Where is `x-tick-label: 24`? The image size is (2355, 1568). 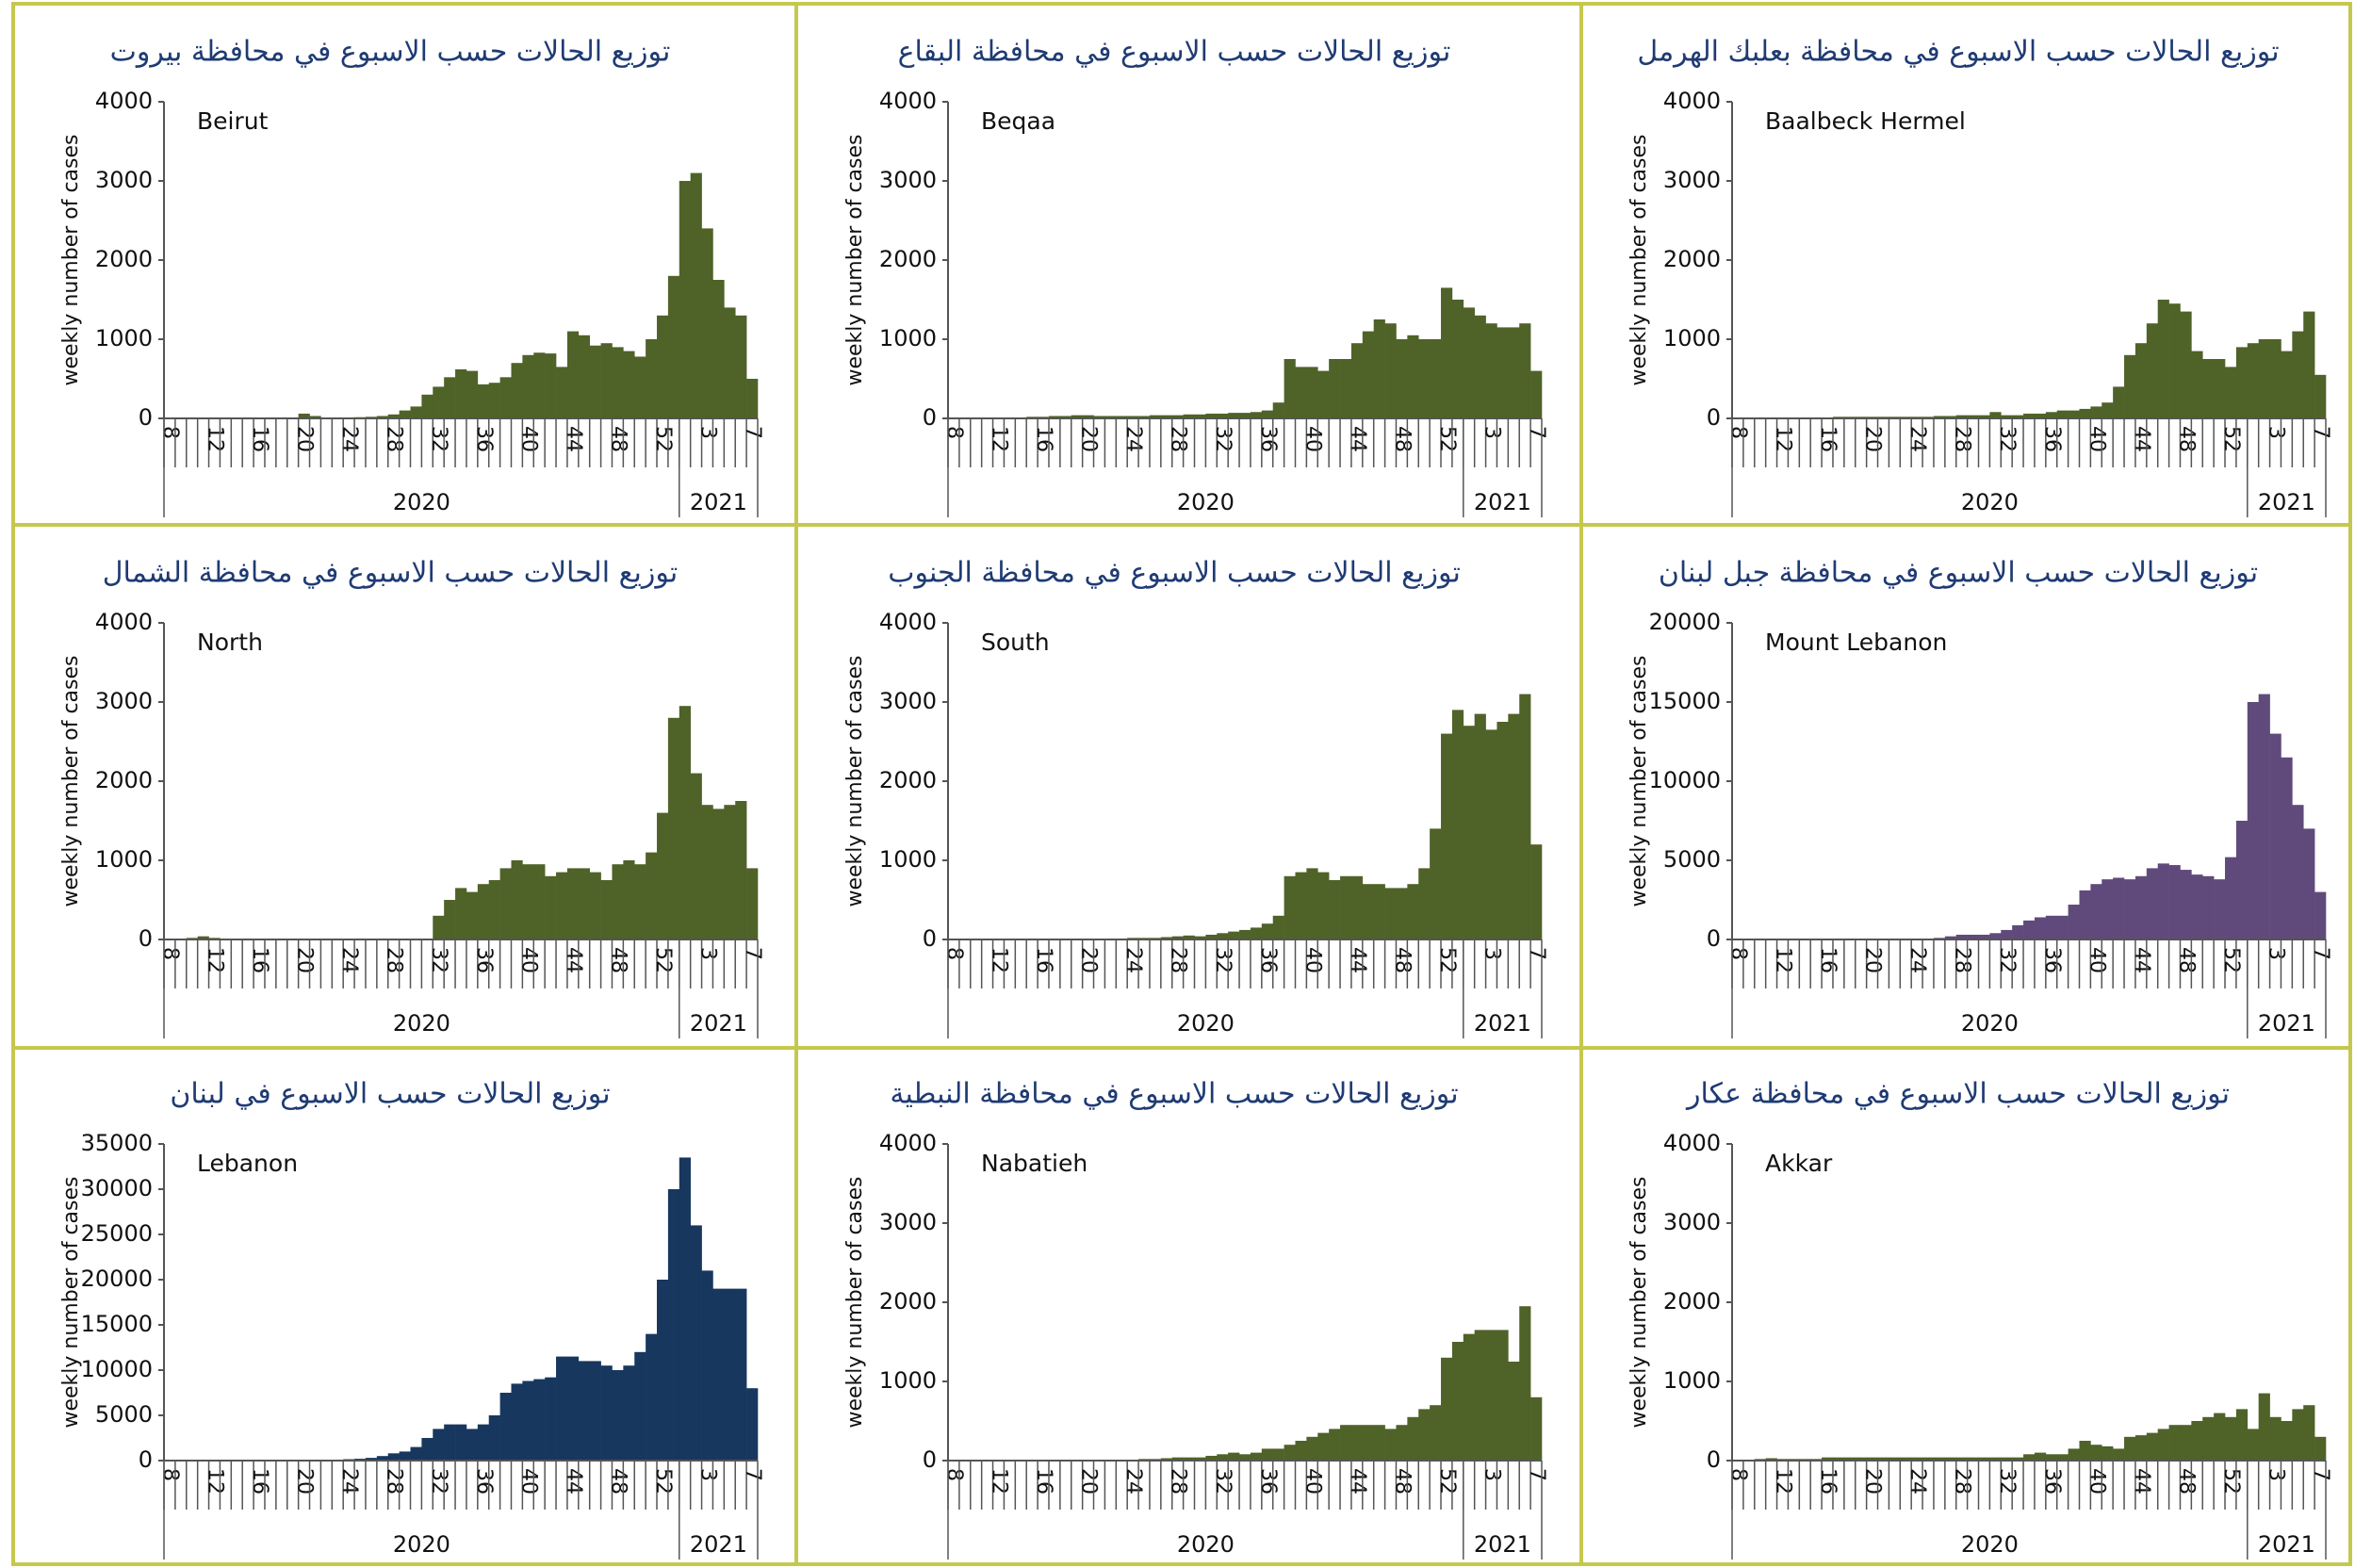
x-tick-label: 24 is located at coordinates (349, 1481).